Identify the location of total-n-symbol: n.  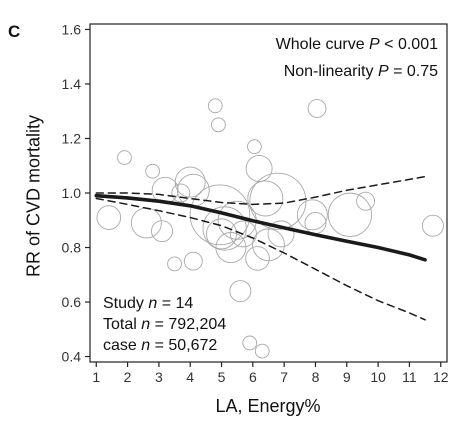
(146, 324).